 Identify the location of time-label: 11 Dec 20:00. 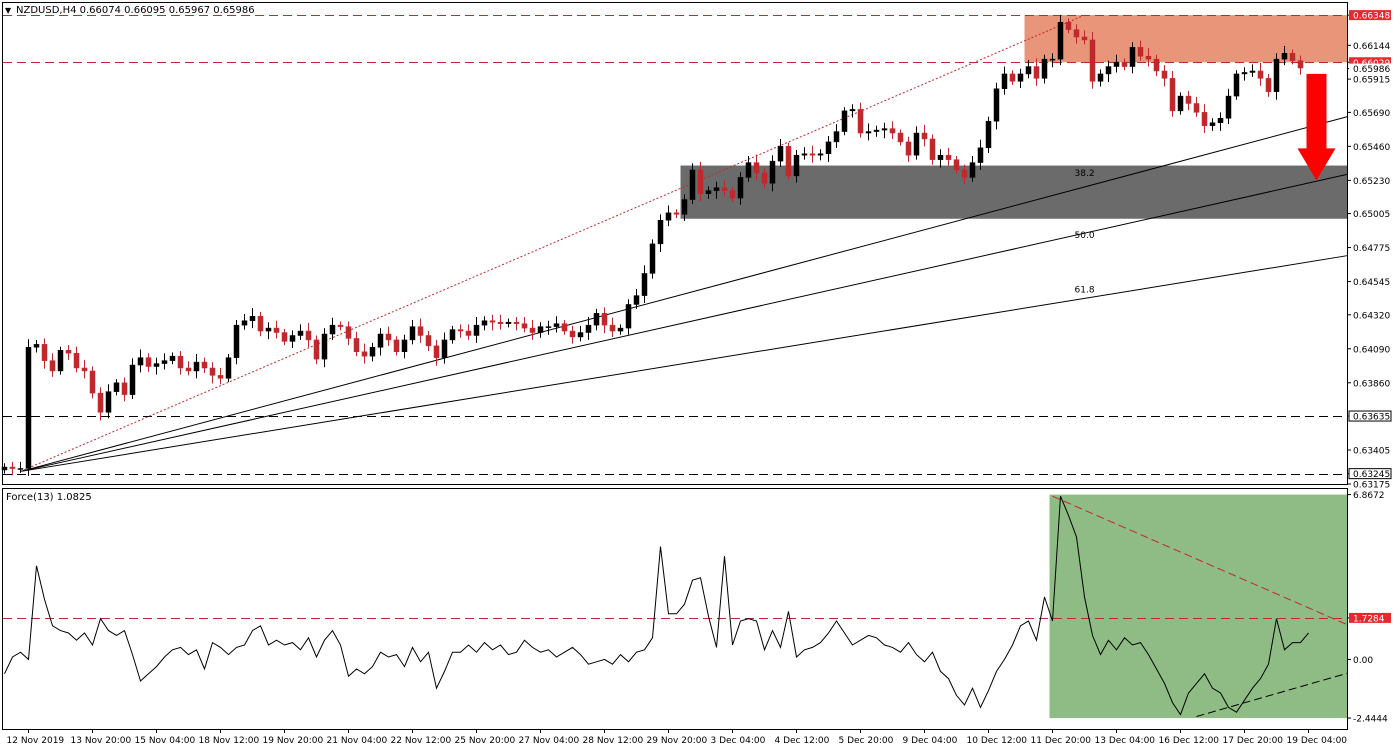
(1061, 741).